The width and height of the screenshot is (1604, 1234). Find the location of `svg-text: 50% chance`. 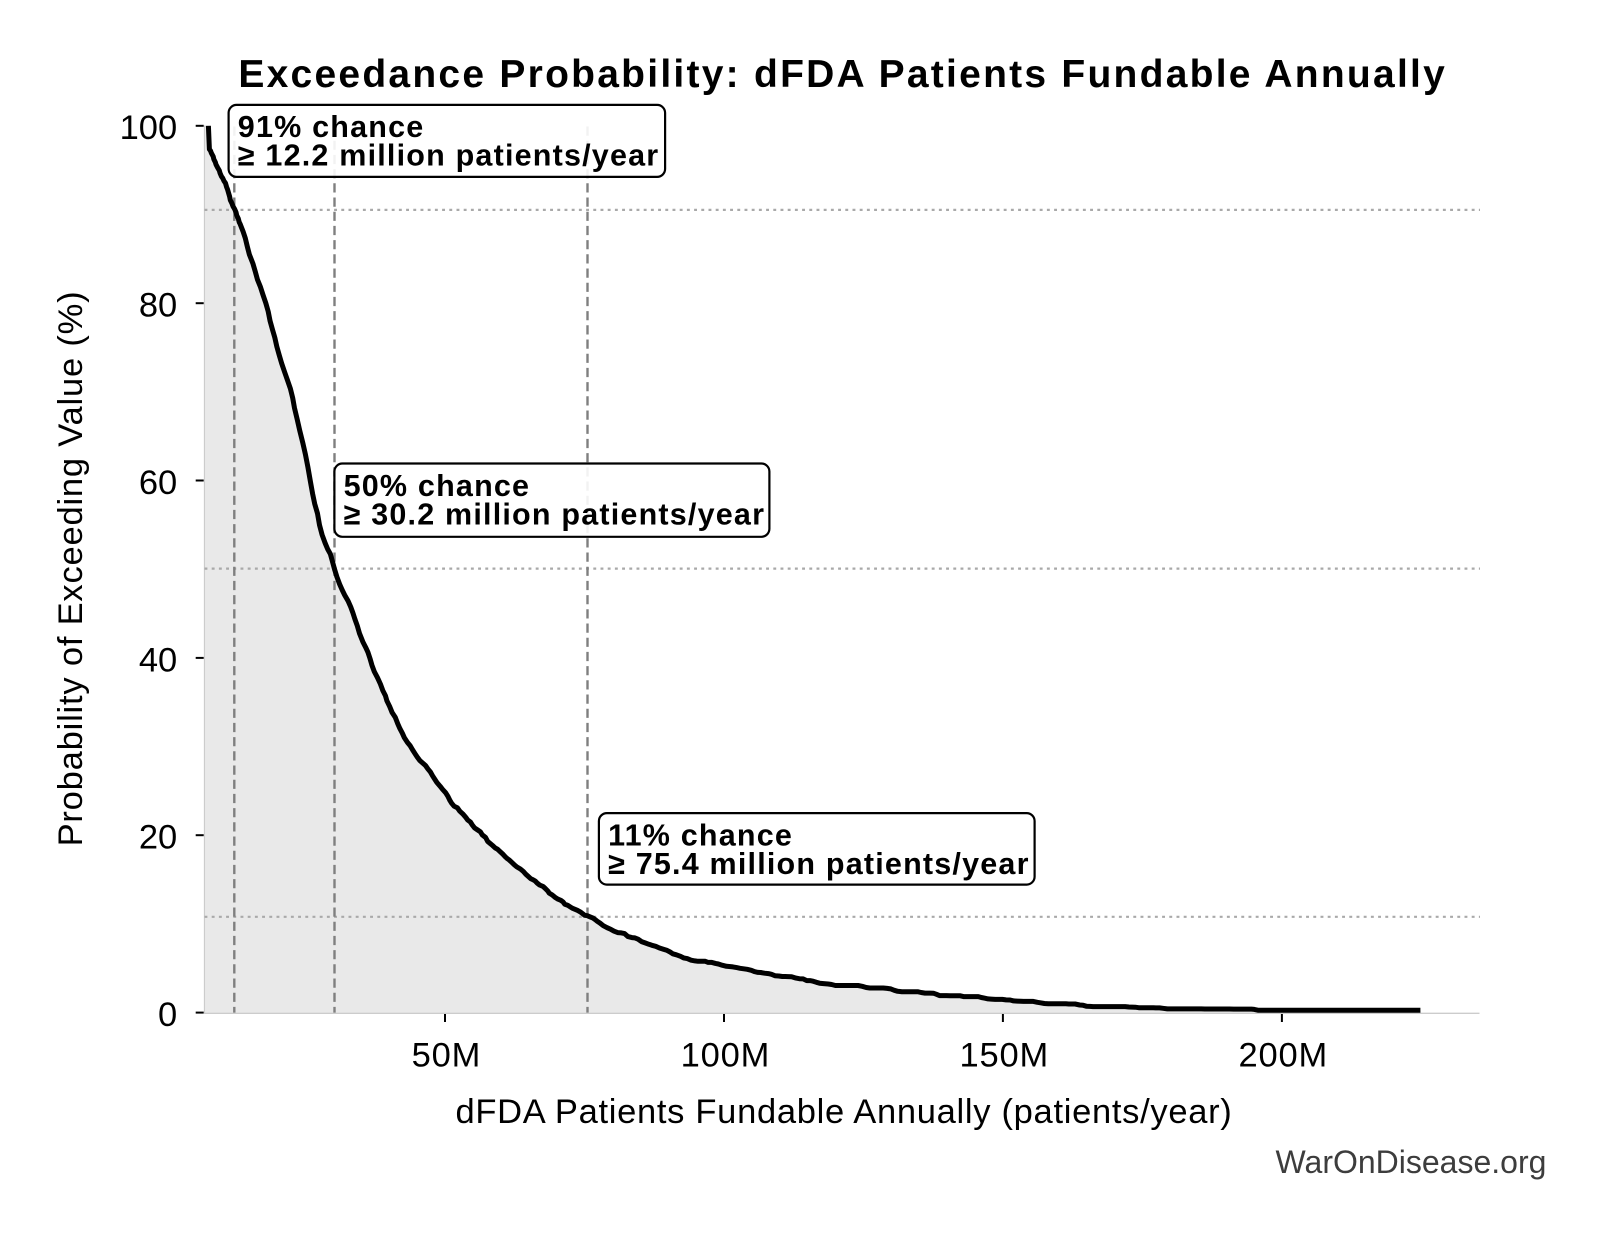

svg-text: 50% chance is located at coordinates (437, 486).